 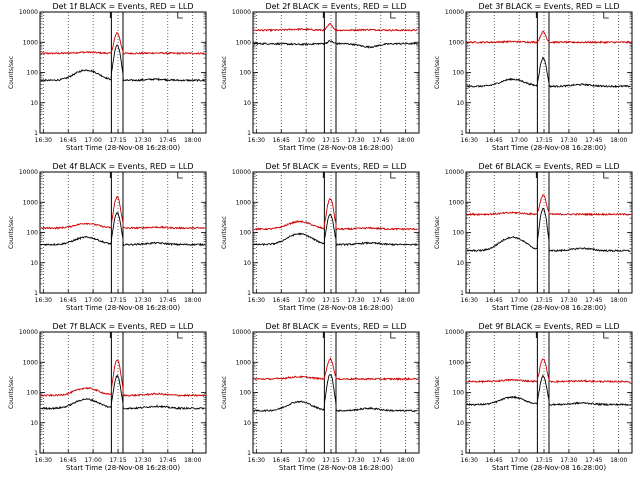 I want to click on panel-title: Det 7f BLACK = Events, RED = LLD, so click(x=122, y=326).